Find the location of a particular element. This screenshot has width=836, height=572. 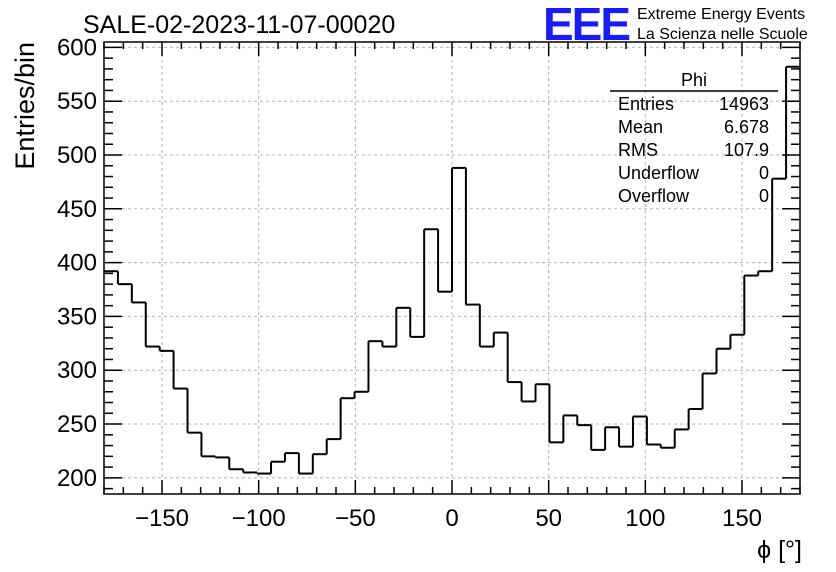

y-tick-labels: 200 250 300 350 400 450 500 550 600 is located at coordinates (77, 262).